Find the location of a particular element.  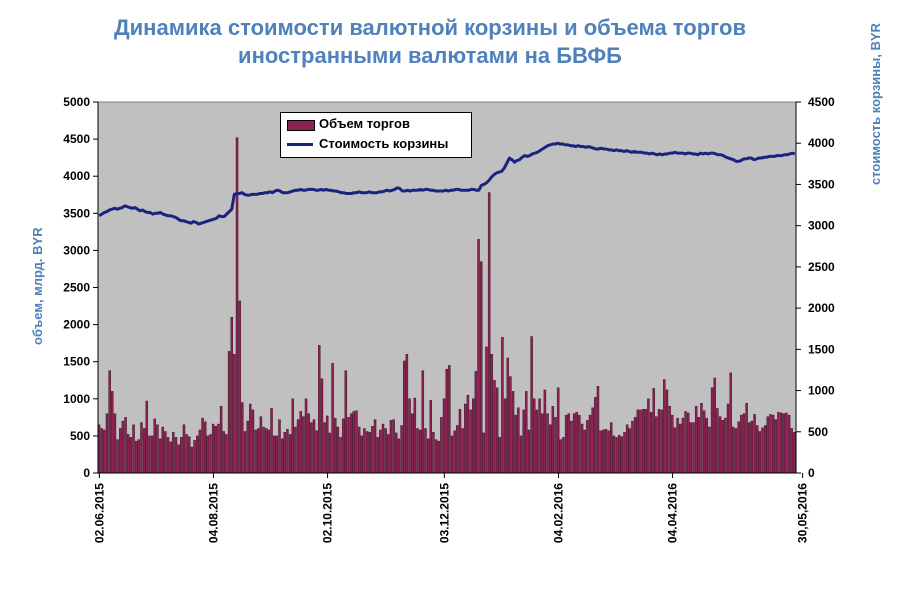

x-tick-label: 02.06.2015 is located at coordinates (99, 513).